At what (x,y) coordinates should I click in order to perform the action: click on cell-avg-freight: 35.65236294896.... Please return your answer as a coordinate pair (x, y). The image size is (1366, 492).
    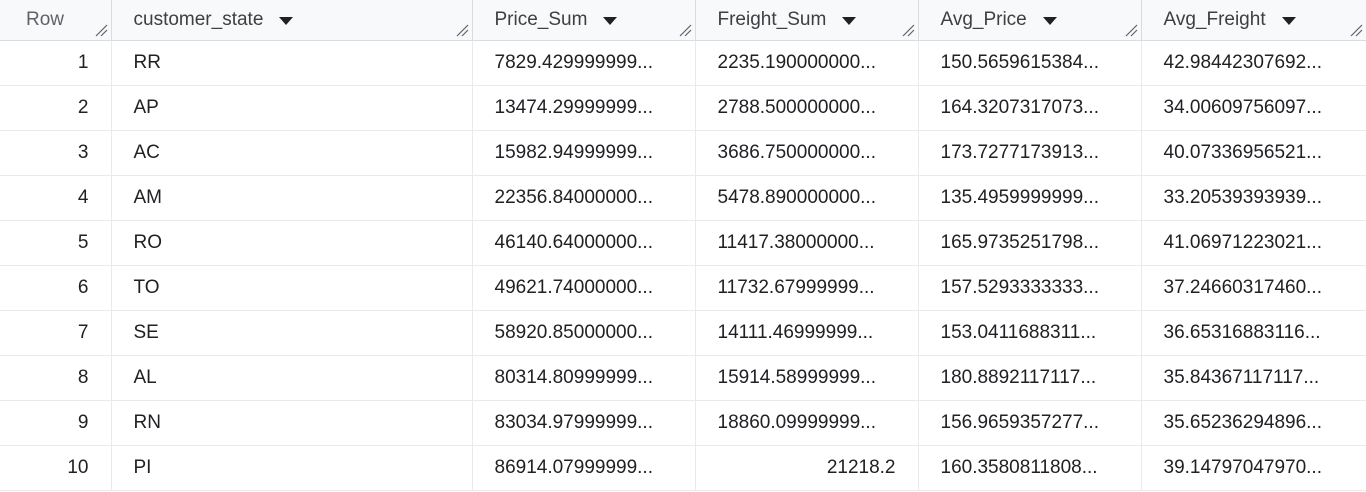
    Looking at the image, I should click on (1253, 423).